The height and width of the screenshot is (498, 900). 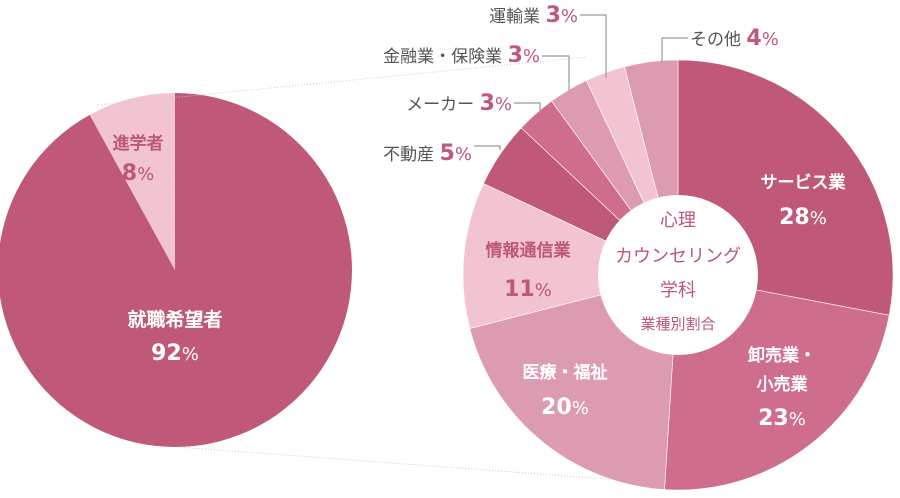 I want to click on right-pie-slice--, so click(x=570, y=256).